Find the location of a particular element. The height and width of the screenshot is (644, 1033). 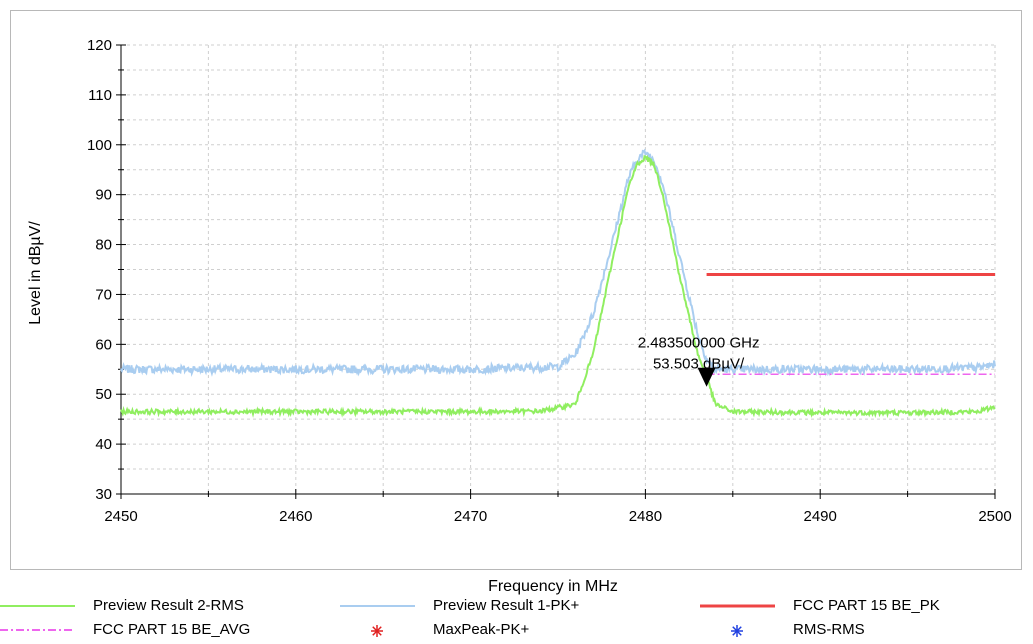

y-tick-label: 80 is located at coordinates (103, 245).